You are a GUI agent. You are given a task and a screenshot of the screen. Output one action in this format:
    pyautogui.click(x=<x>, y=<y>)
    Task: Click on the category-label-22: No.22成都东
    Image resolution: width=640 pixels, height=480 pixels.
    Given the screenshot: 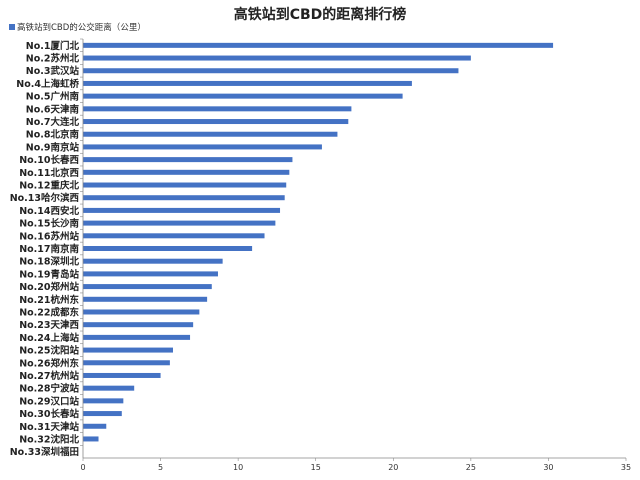 What is the action you would take?
    pyautogui.click(x=49, y=312)
    